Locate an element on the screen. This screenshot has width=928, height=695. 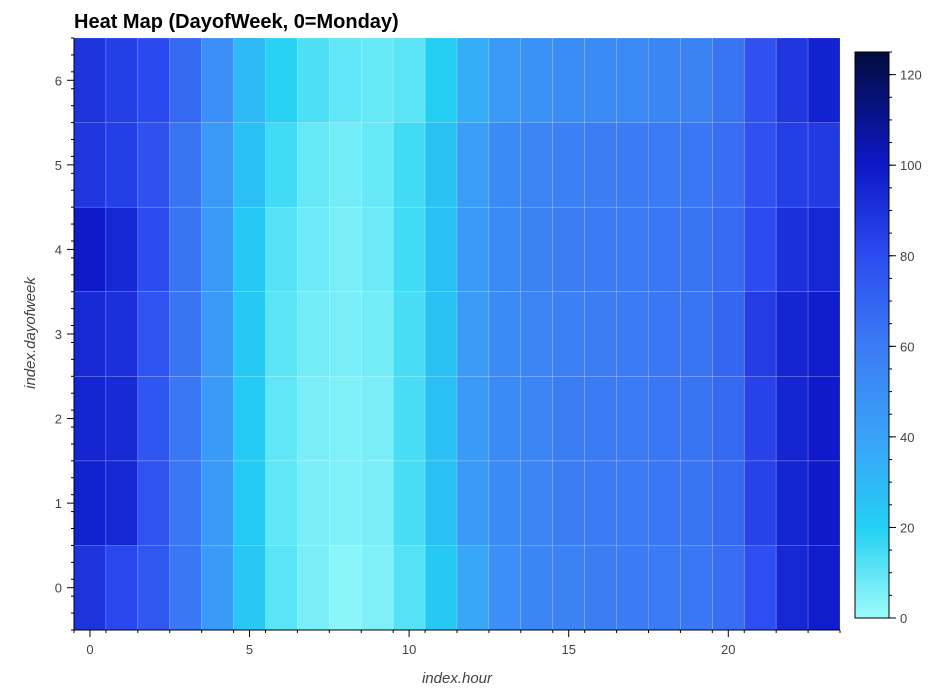
colorbar-tick-label: 20 is located at coordinates (907, 527).